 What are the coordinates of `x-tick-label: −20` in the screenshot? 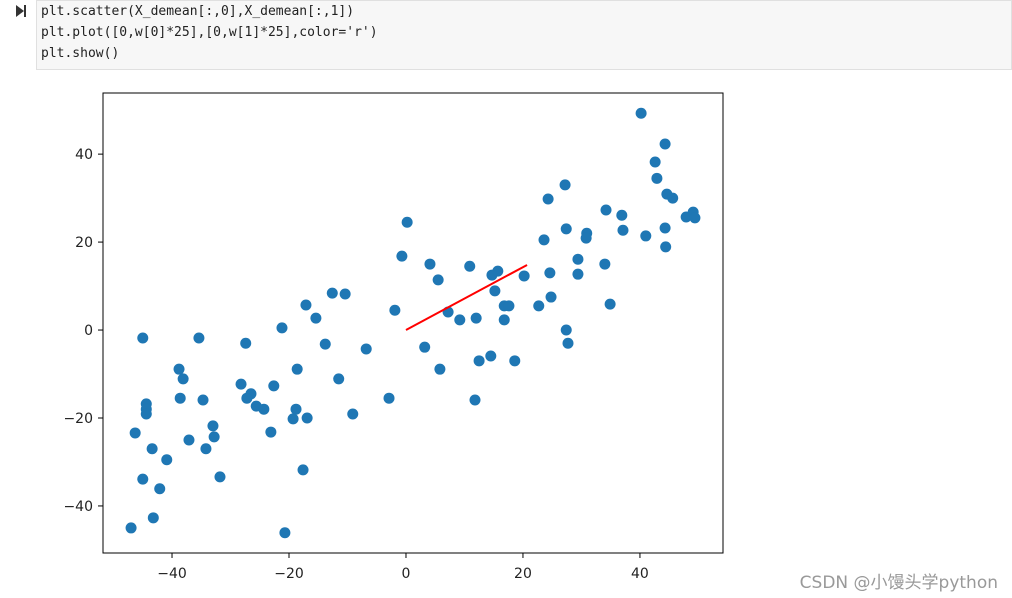 It's located at (289, 574).